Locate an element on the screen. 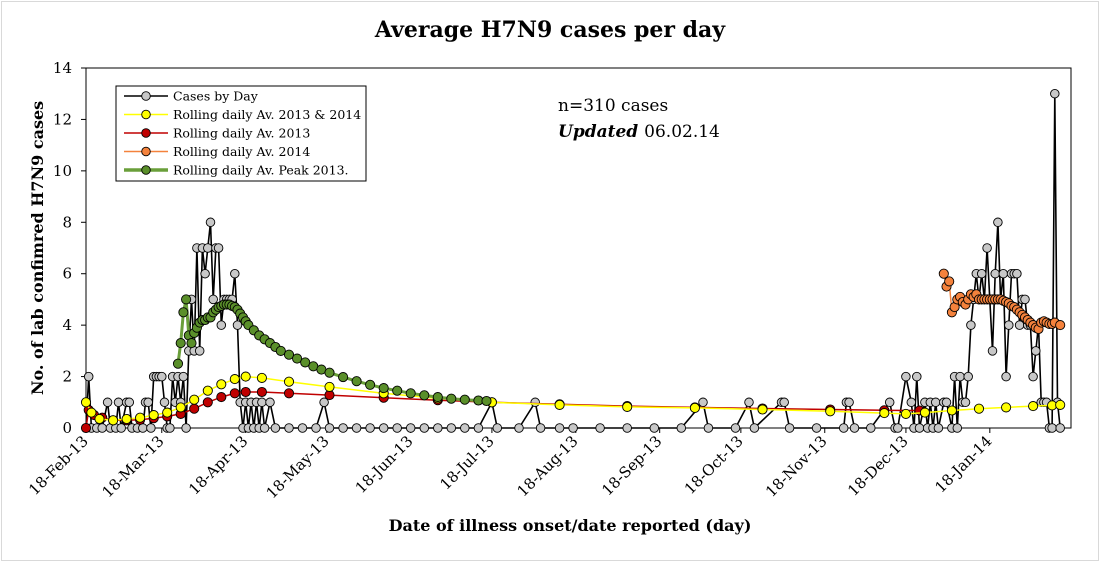 Image resolution: width=1100 pixels, height=562 pixels. legend-label: Rolling daily Av. 2013 is located at coordinates (241, 133).